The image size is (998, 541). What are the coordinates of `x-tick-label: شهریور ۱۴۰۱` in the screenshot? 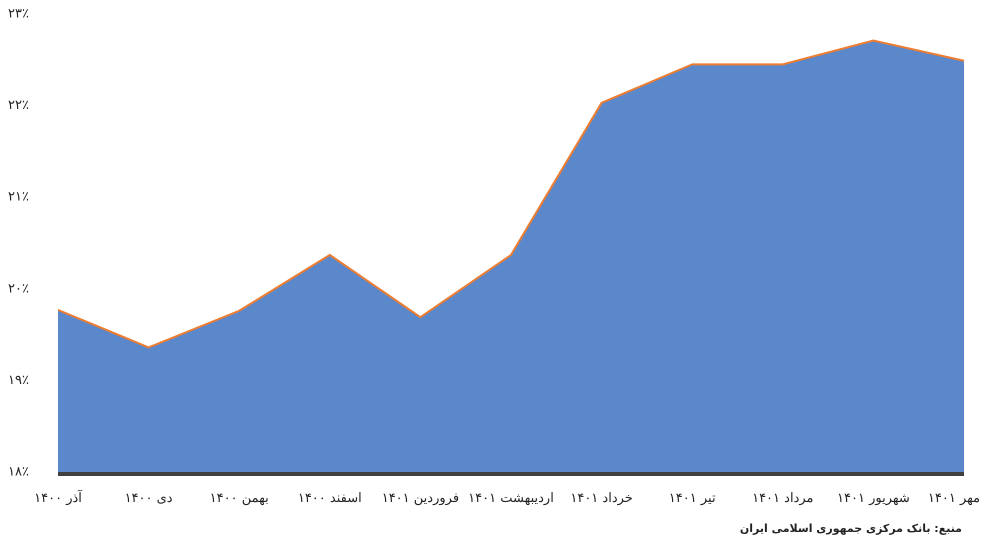 It's located at (873, 498).